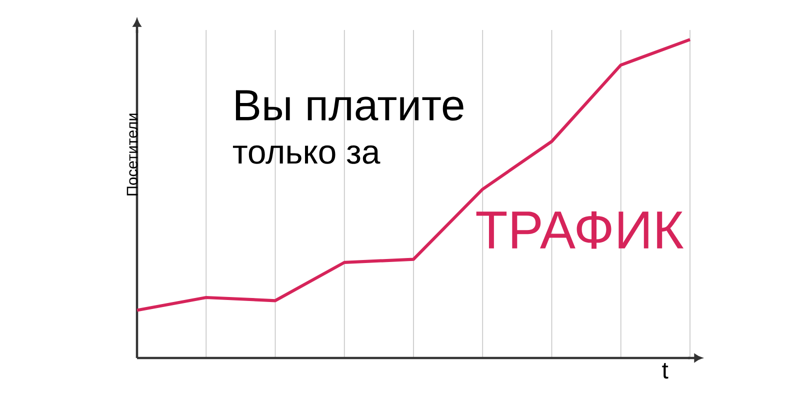 This screenshot has height=401, width=800. I want to click on annotation: ТРАФИК, so click(580, 230).